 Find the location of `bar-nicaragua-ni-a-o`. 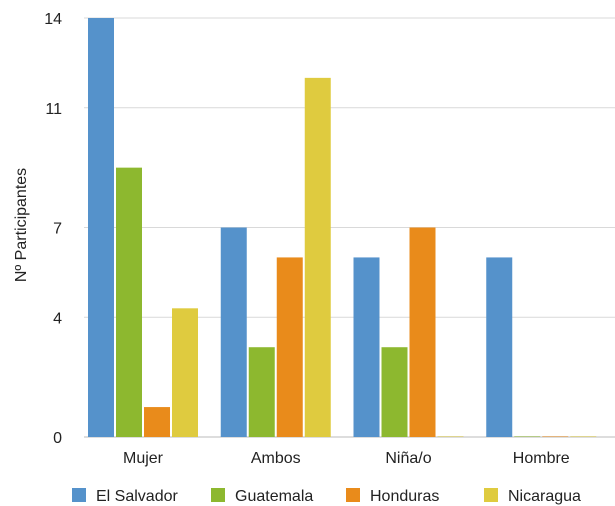

bar-nicaragua-ni-a-o is located at coordinates (450, 436).